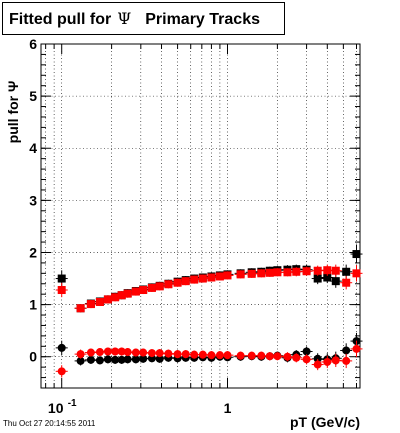 Image resolution: width=400 pixels, height=433 pixels. What do you see at coordinates (33, 252) in the screenshot?
I see `y-tick-label: 2` at bounding box center [33, 252].